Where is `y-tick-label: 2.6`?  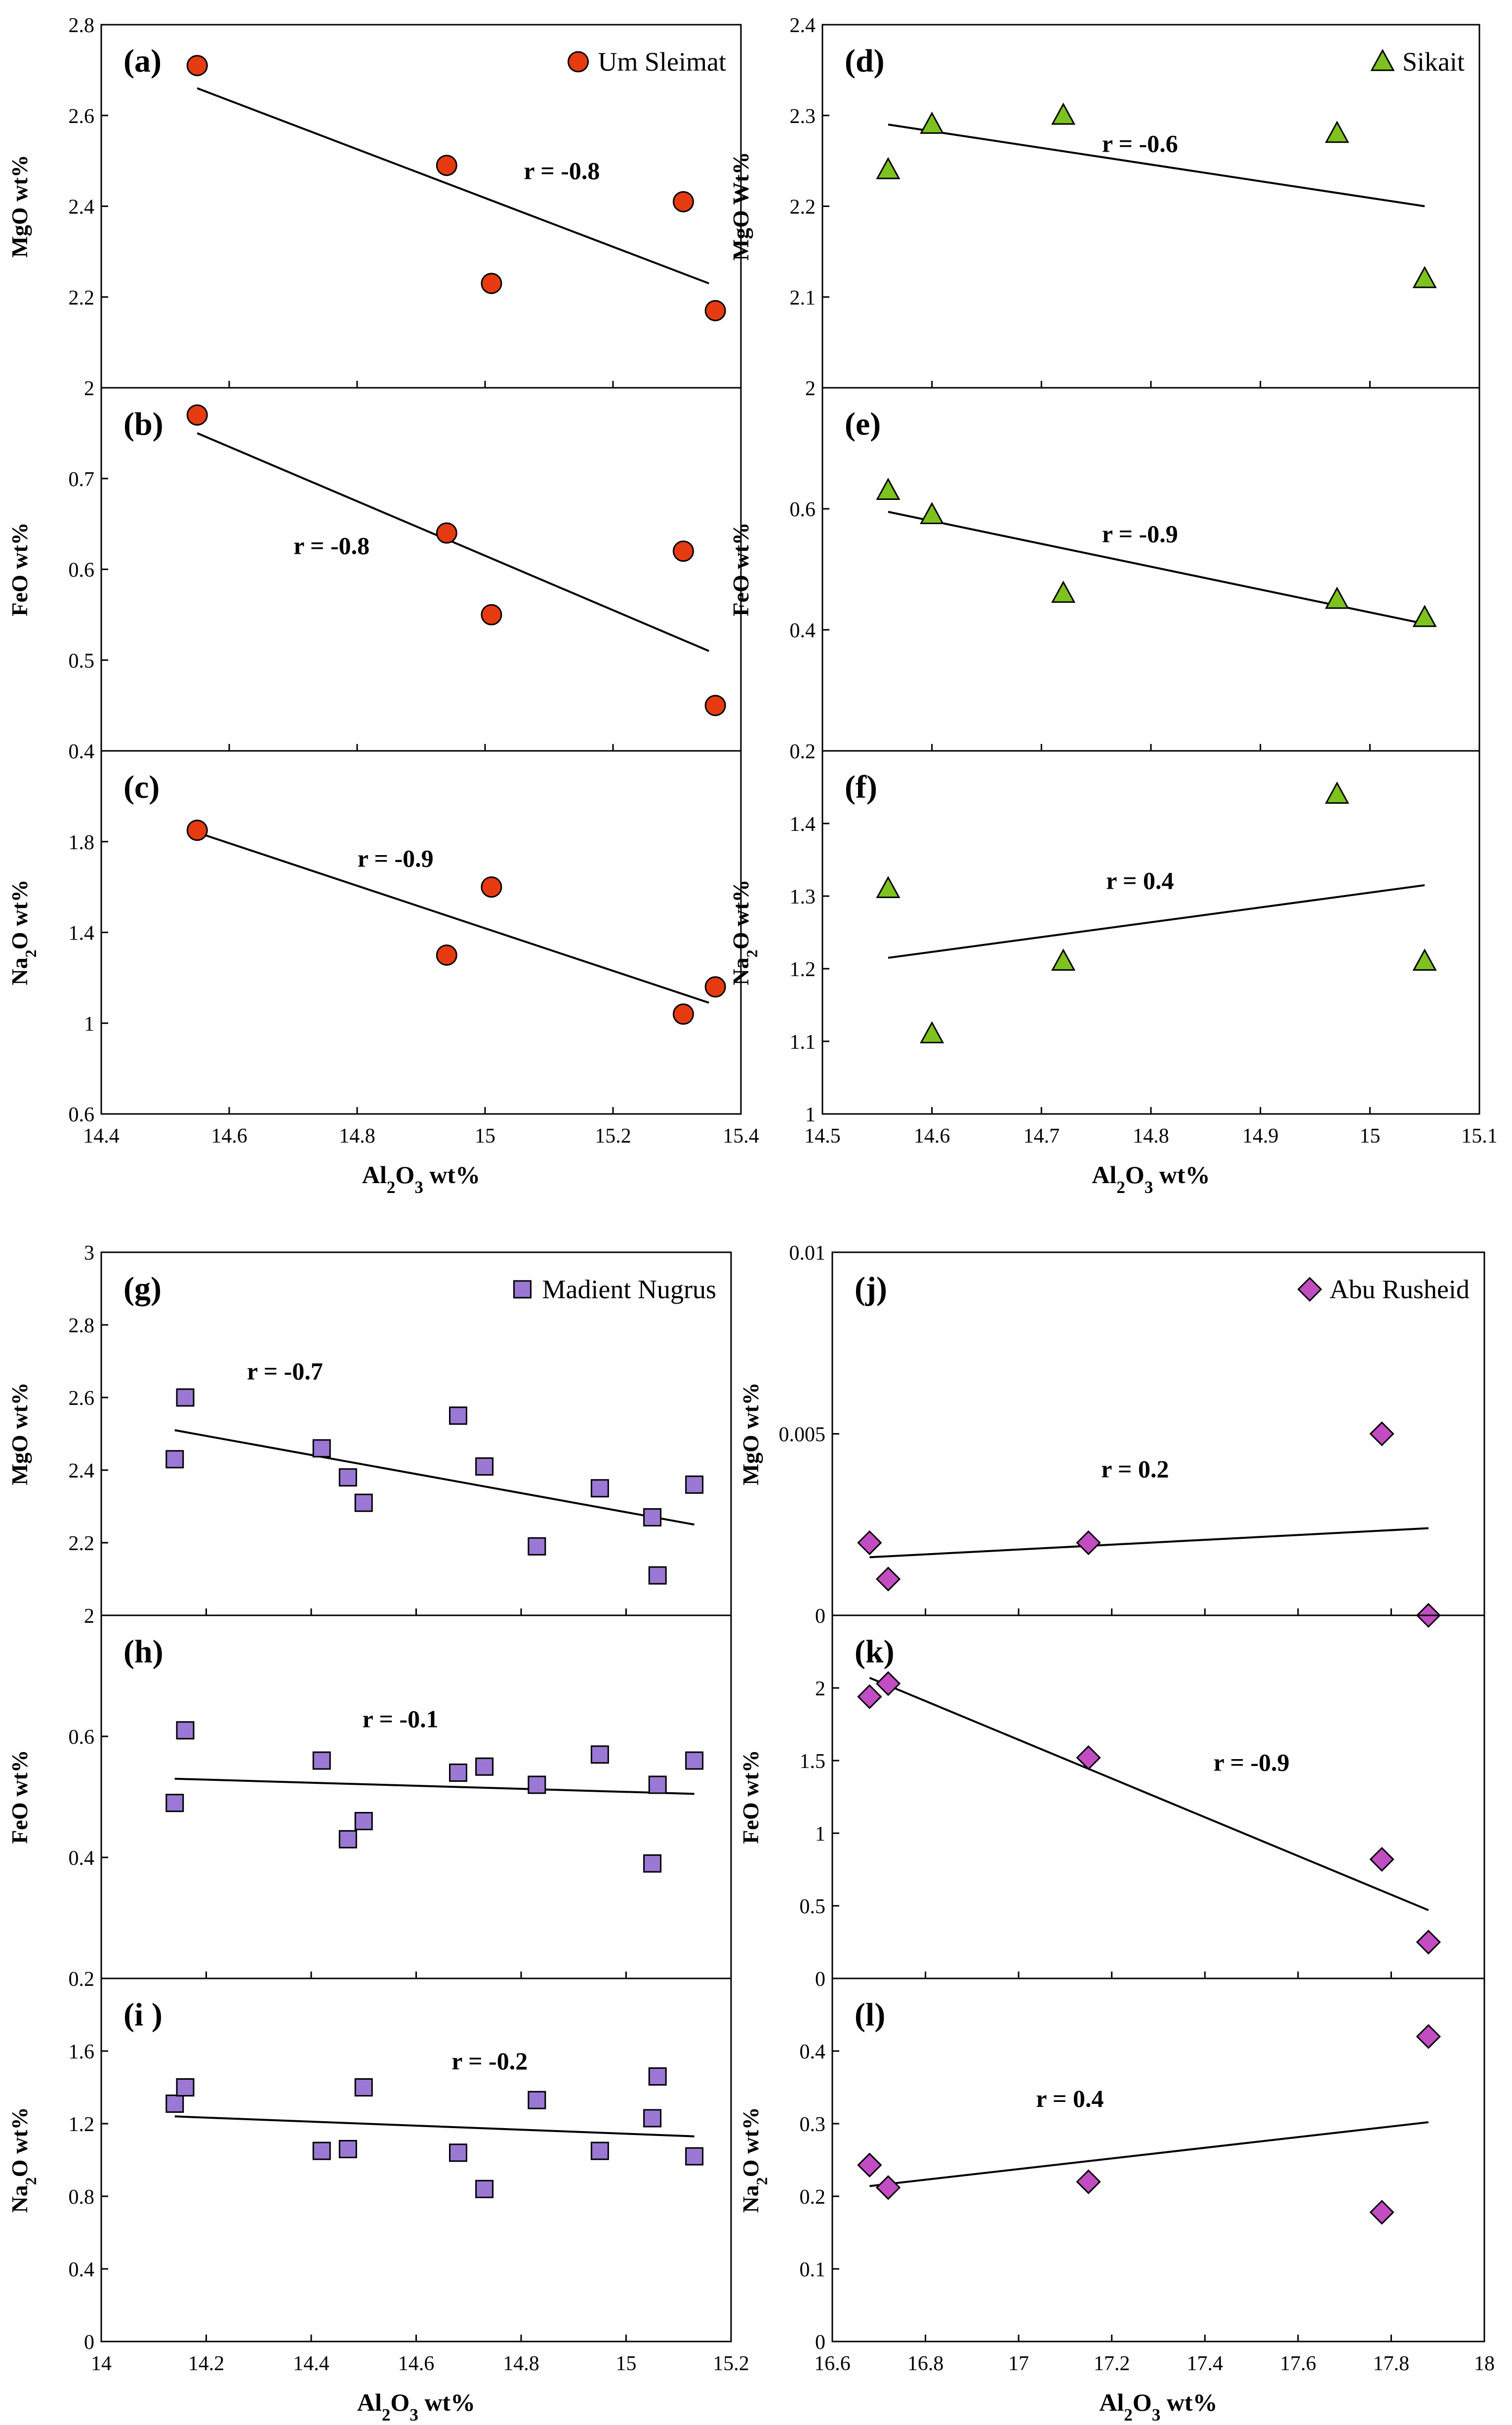
y-tick-label: 2.6 is located at coordinates (82, 116).